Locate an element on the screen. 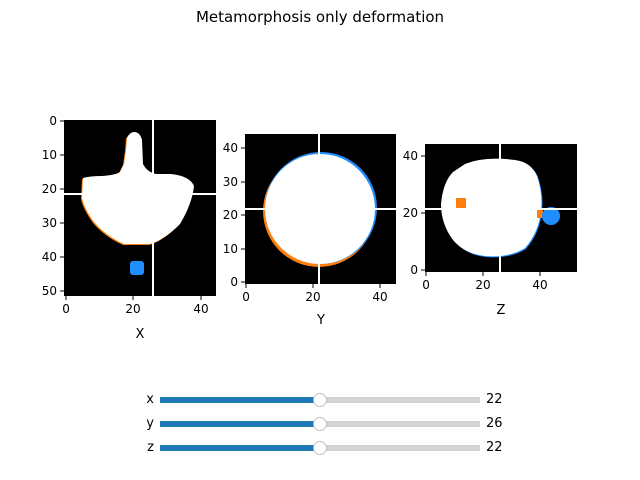 This screenshot has height=480, width=640. slider-y-track is located at coordinates (320, 424).